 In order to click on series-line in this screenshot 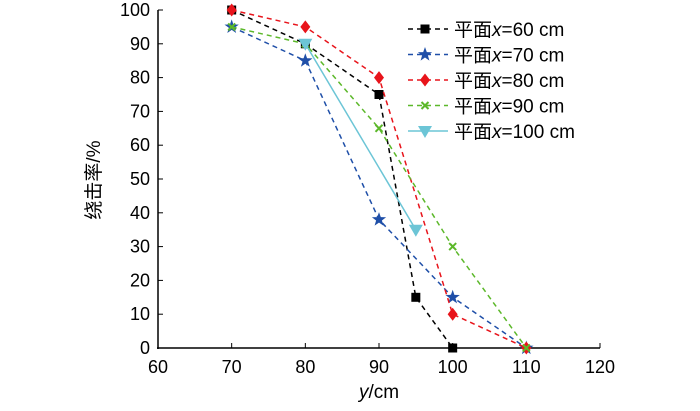, I will do `click(360, 137)`.